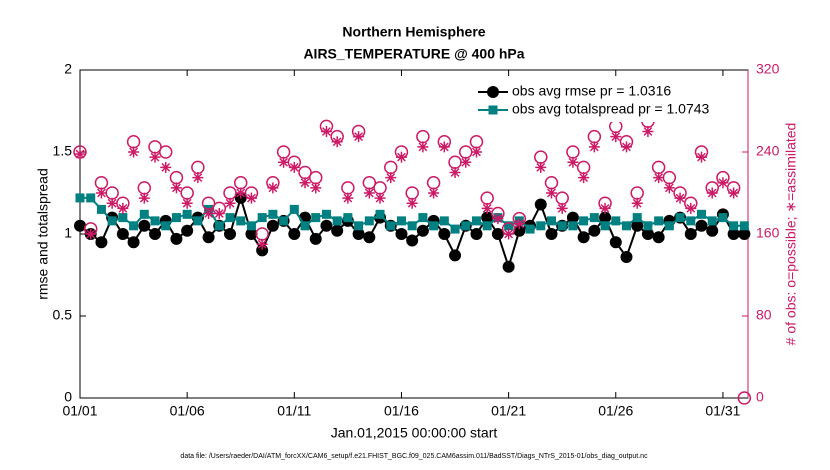  What do you see at coordinates (43, 234) in the screenshot?
I see `y-axis-label: rmse and totalspread` at bounding box center [43, 234].